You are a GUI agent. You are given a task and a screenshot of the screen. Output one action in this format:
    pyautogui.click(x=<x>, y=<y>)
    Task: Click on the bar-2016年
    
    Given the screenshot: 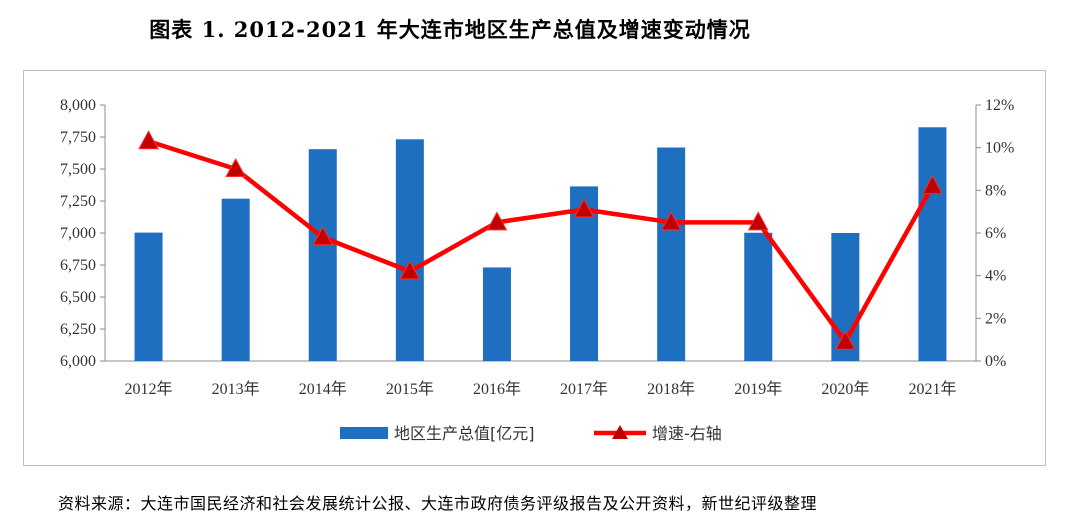 What is the action you would take?
    pyautogui.click(x=496, y=314)
    